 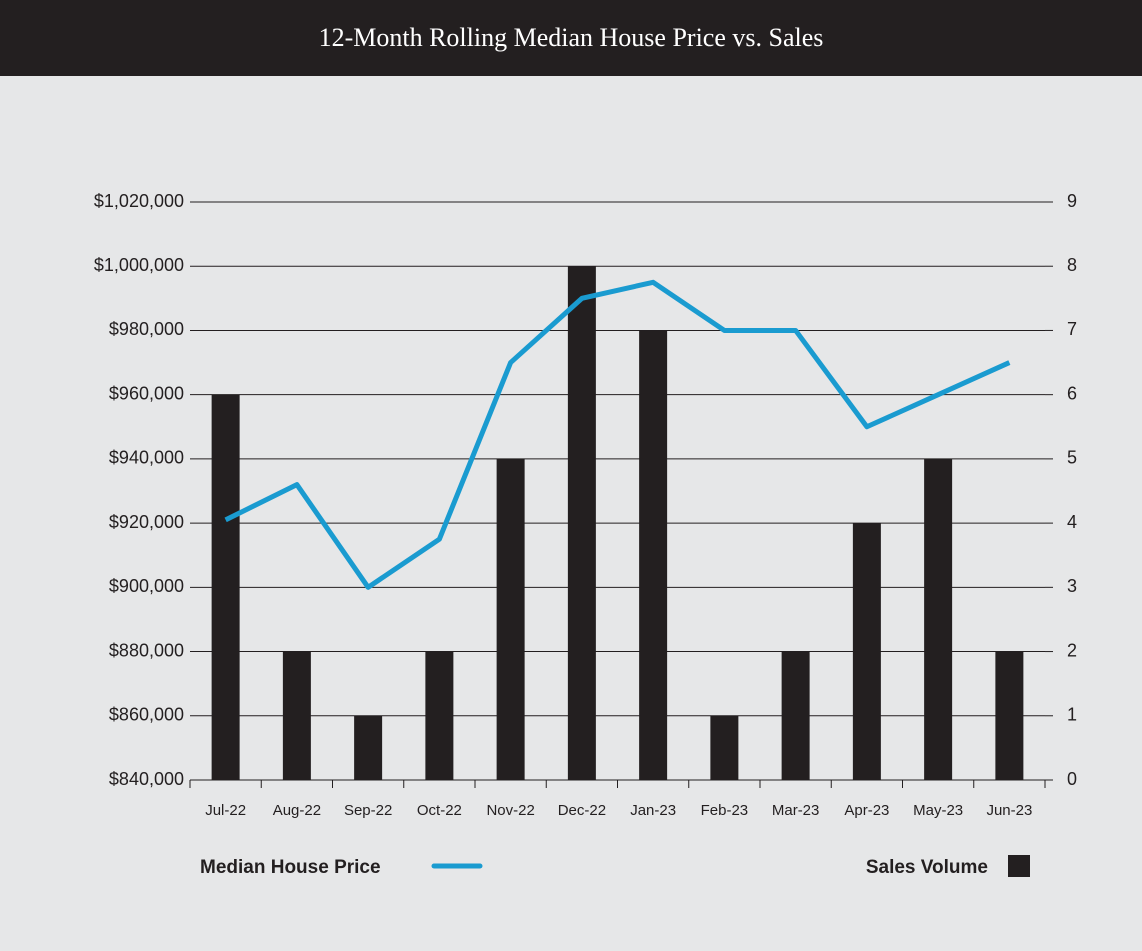 I want to click on y2-tick-label: 6, so click(x=1072, y=393).